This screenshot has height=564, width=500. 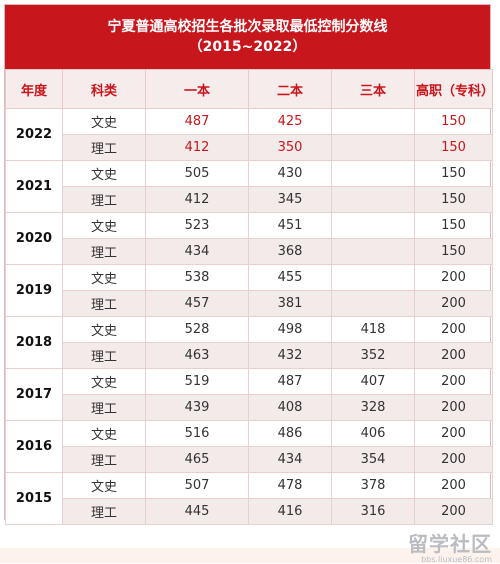 I want to click on table-row: 2016 文史 516 486 406 200, so click(x=249, y=446).